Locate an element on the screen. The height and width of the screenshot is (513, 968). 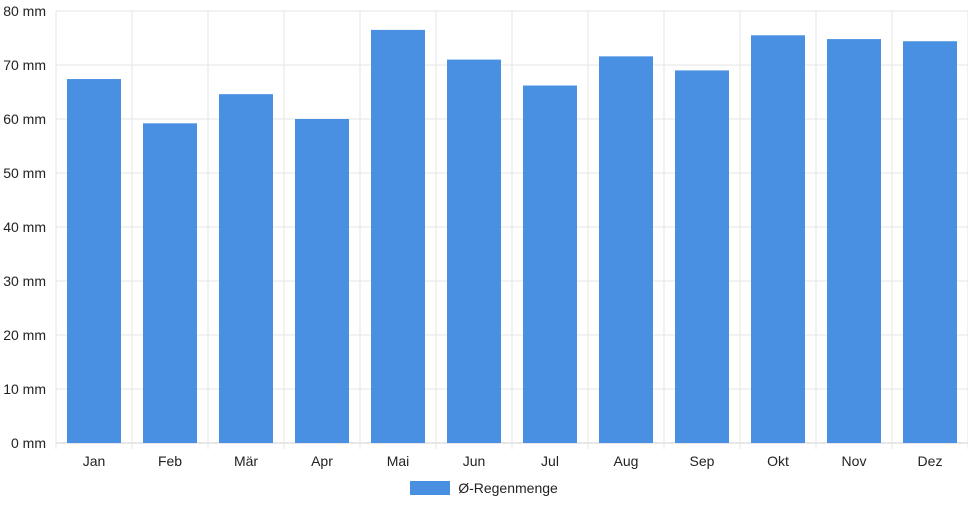
y-tick-label: 50 mm is located at coordinates (24, 173).